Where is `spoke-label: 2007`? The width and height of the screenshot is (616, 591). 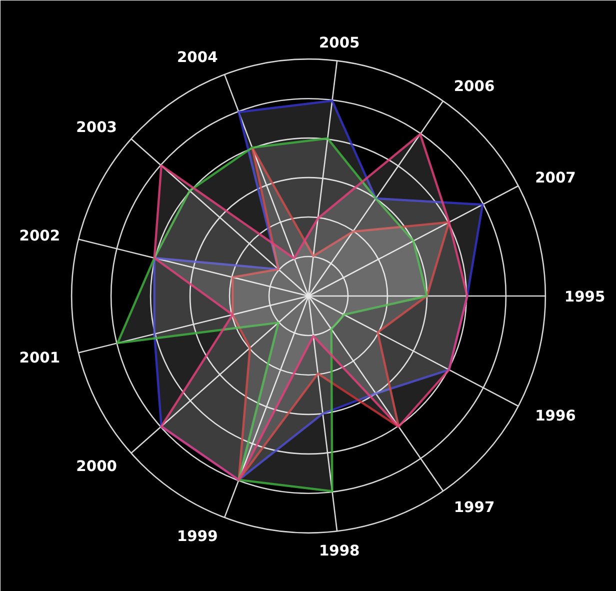
spoke-label: 2007 is located at coordinates (555, 178).